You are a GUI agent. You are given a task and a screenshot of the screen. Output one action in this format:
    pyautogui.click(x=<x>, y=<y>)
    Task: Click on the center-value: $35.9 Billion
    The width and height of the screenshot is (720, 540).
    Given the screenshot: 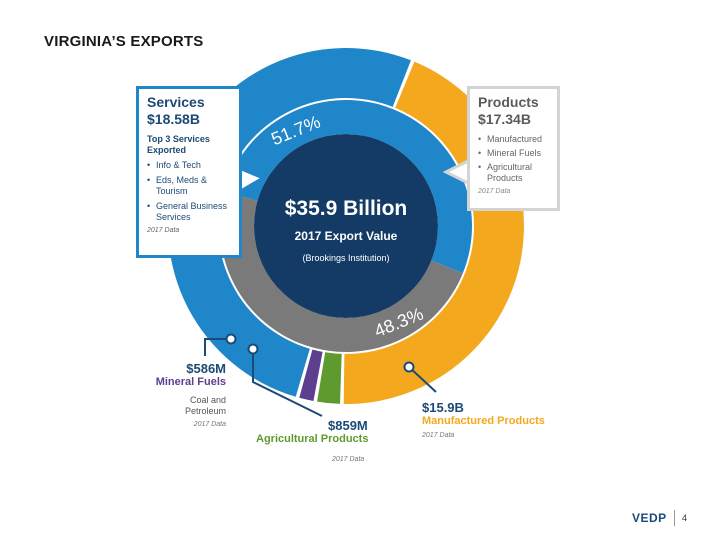 What is the action you would take?
    pyautogui.click(x=346, y=208)
    